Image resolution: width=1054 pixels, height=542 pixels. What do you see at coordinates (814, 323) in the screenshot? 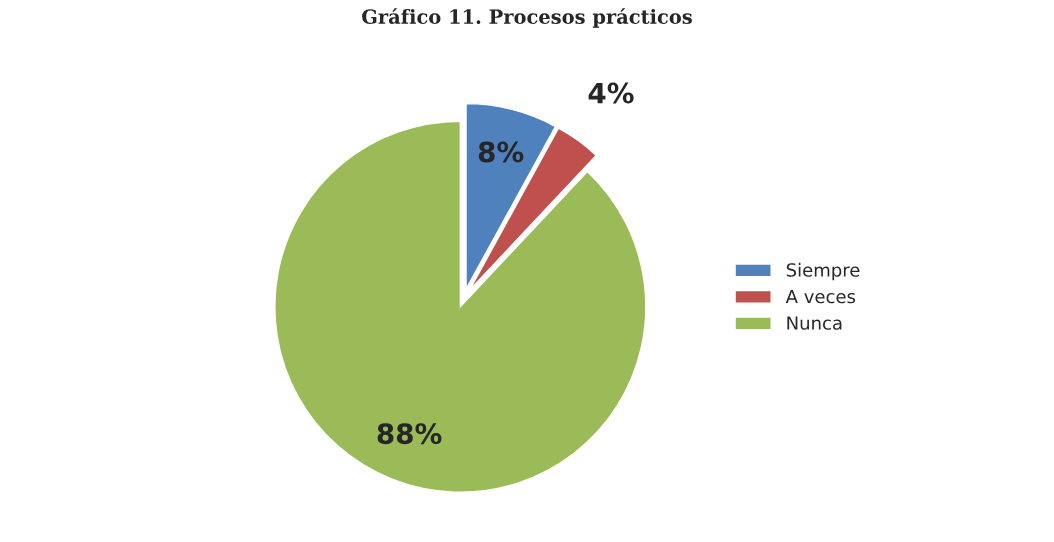
I see `legend-label: Nunca` at bounding box center [814, 323].